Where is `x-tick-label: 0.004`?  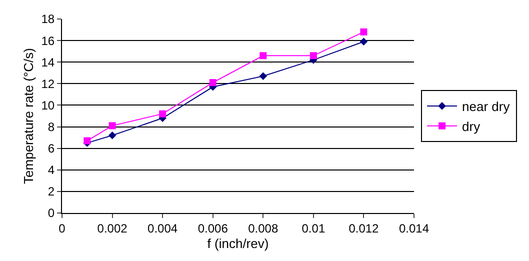
x-tick-label: 0.004 is located at coordinates (163, 228).